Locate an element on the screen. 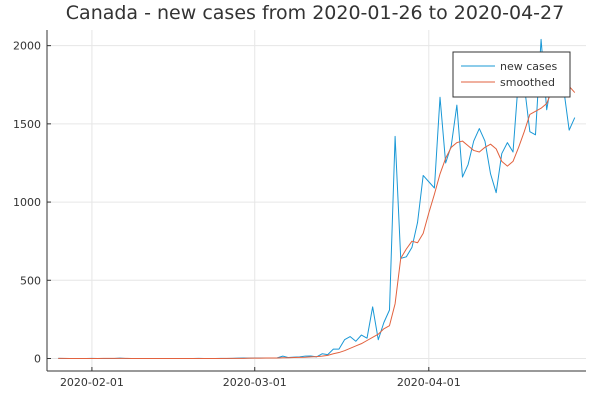  legend-label-smoothed: smoothed is located at coordinates (527, 82).